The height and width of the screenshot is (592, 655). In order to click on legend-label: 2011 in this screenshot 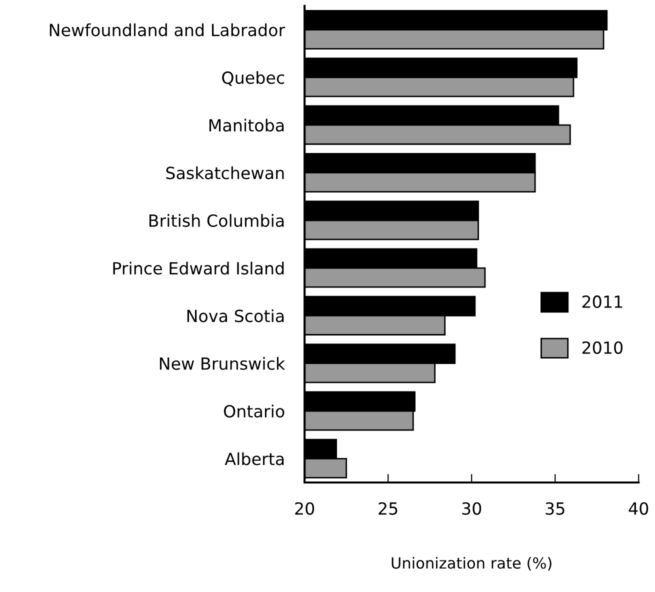, I will do `click(602, 301)`.